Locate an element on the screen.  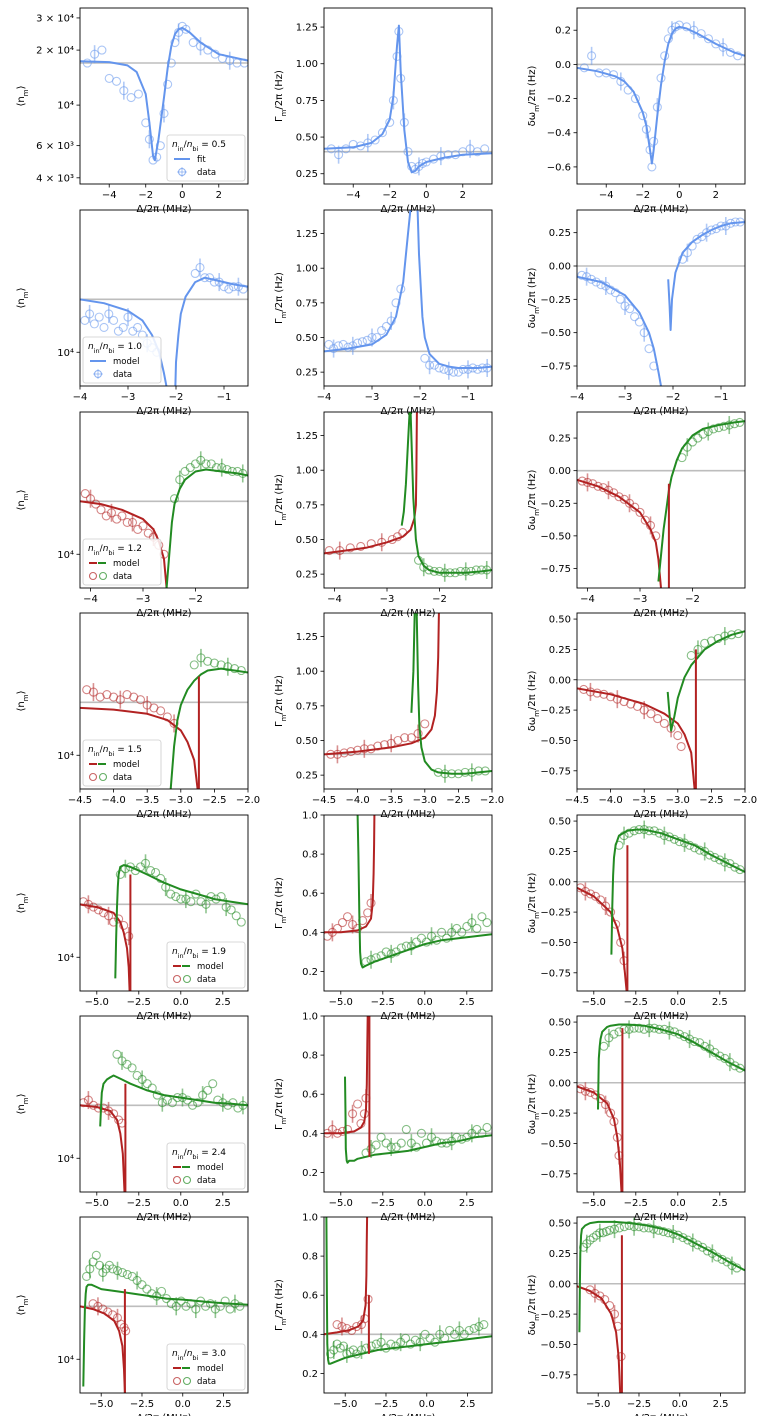
y-tick-label: 1.25 is located at coordinates (307, 436).